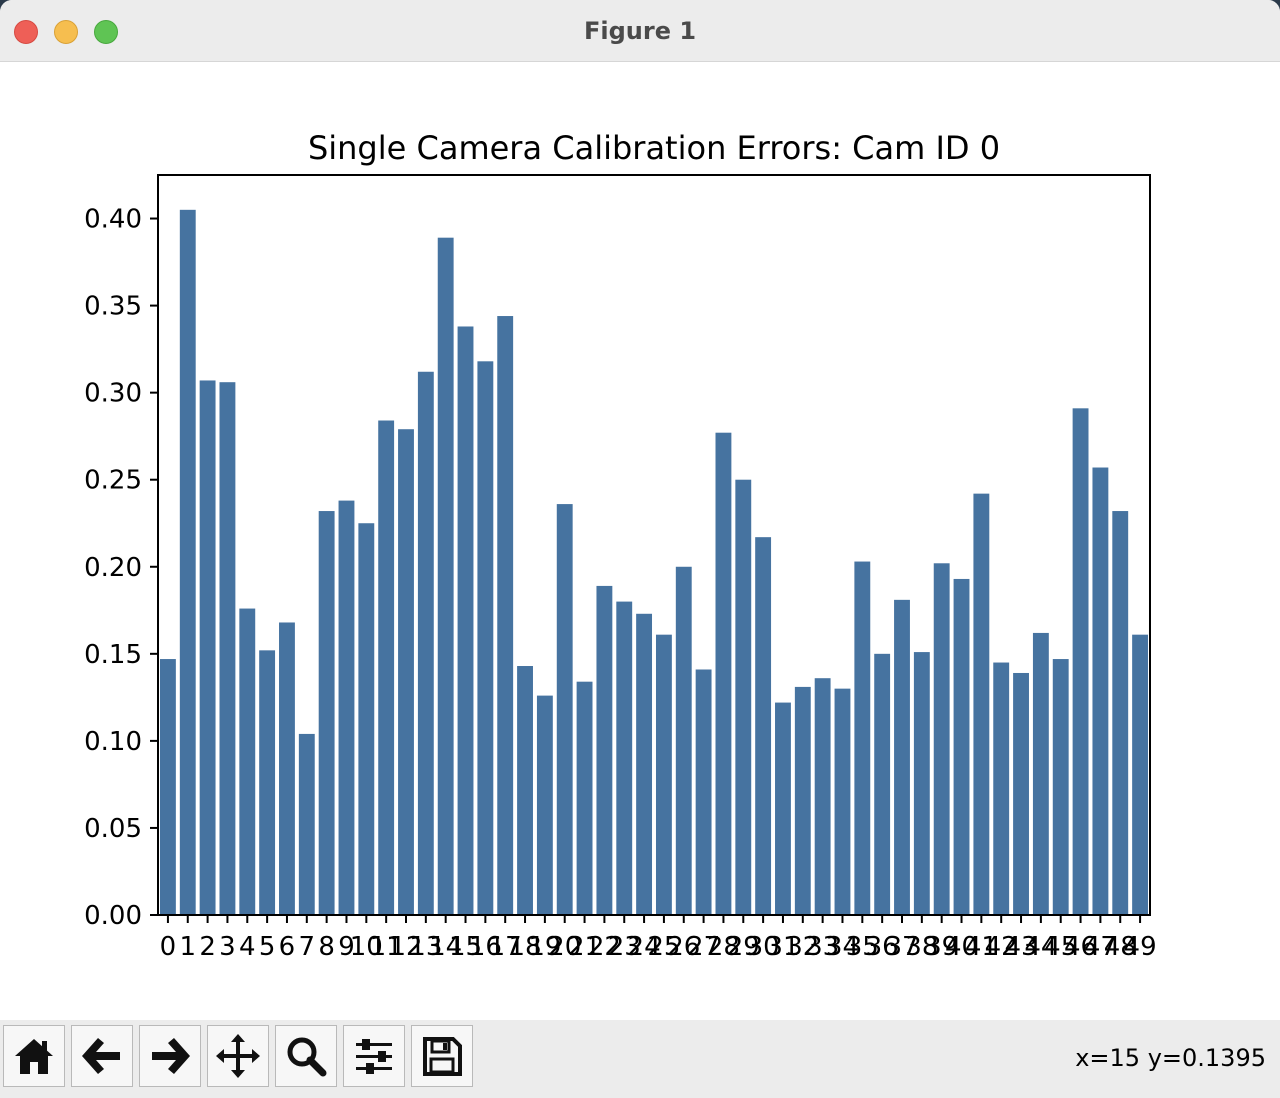 The height and width of the screenshot is (1098, 1280). Describe the element at coordinates (106, 32) in the screenshot. I see `maximize-button` at that location.